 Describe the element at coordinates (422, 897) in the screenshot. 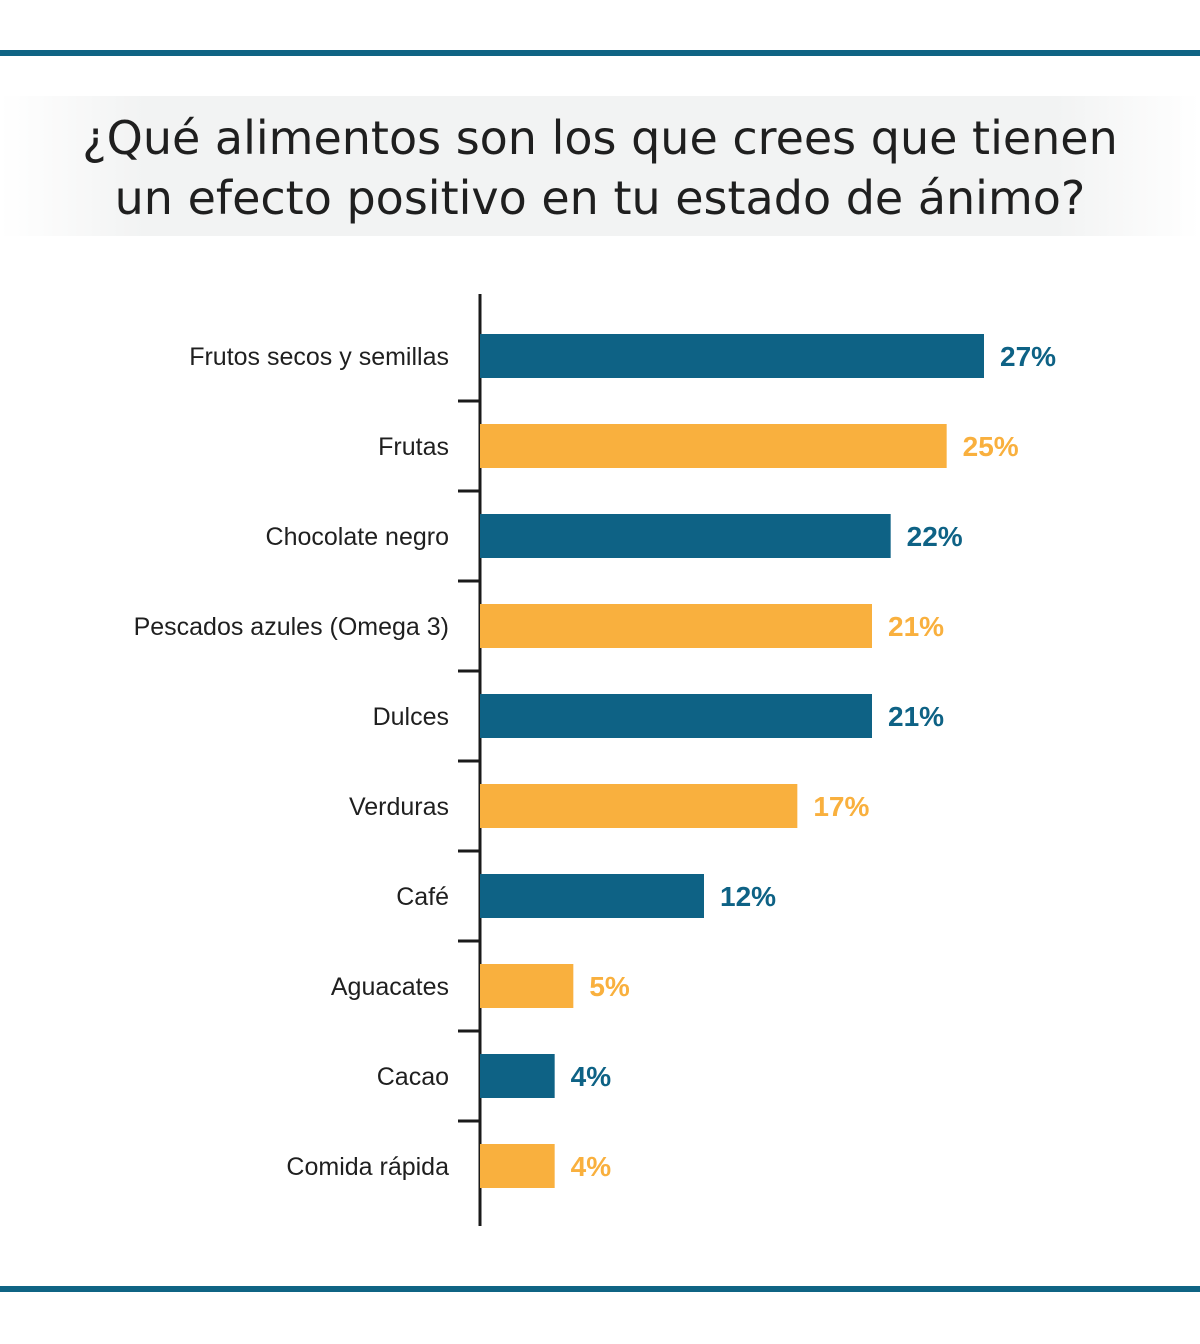

I see `category-label: Café` at that location.